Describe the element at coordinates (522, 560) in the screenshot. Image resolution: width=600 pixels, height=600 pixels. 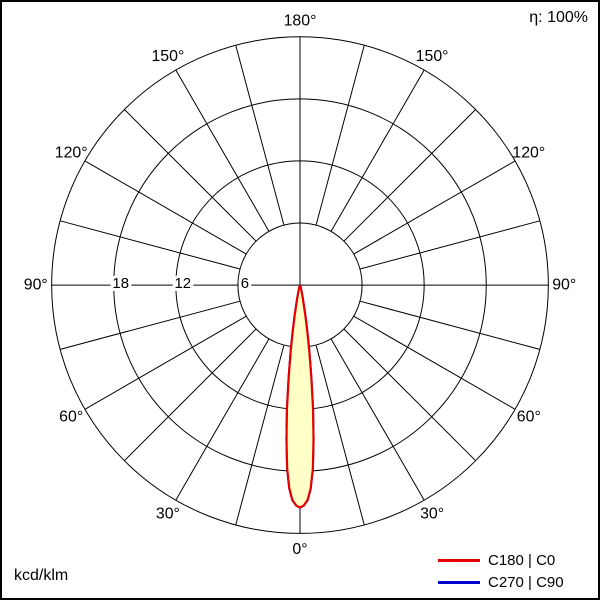
I see `legend-label-c0-c180: C180 | C0` at that location.